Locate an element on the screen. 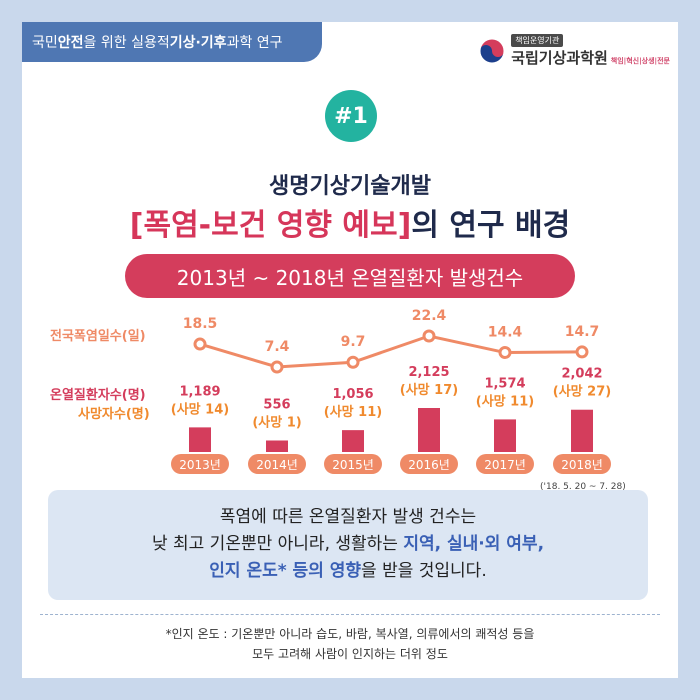 The height and width of the screenshot is (700, 700). tagline-bold-1: 안전 is located at coordinates (70, 43).